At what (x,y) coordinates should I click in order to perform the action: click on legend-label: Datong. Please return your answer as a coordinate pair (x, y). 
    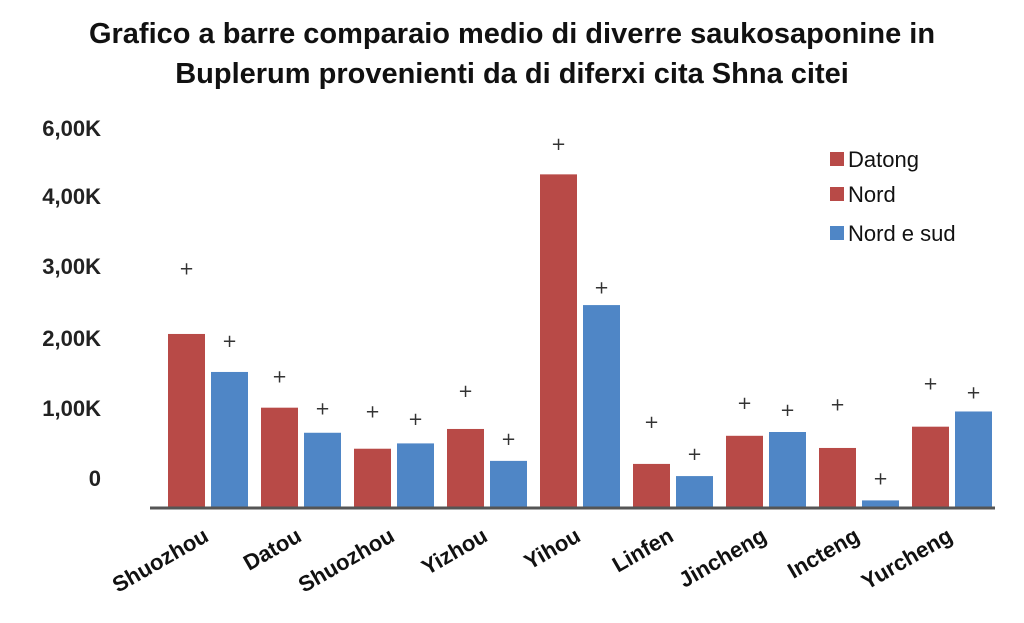
    Looking at the image, I should click on (883, 159).